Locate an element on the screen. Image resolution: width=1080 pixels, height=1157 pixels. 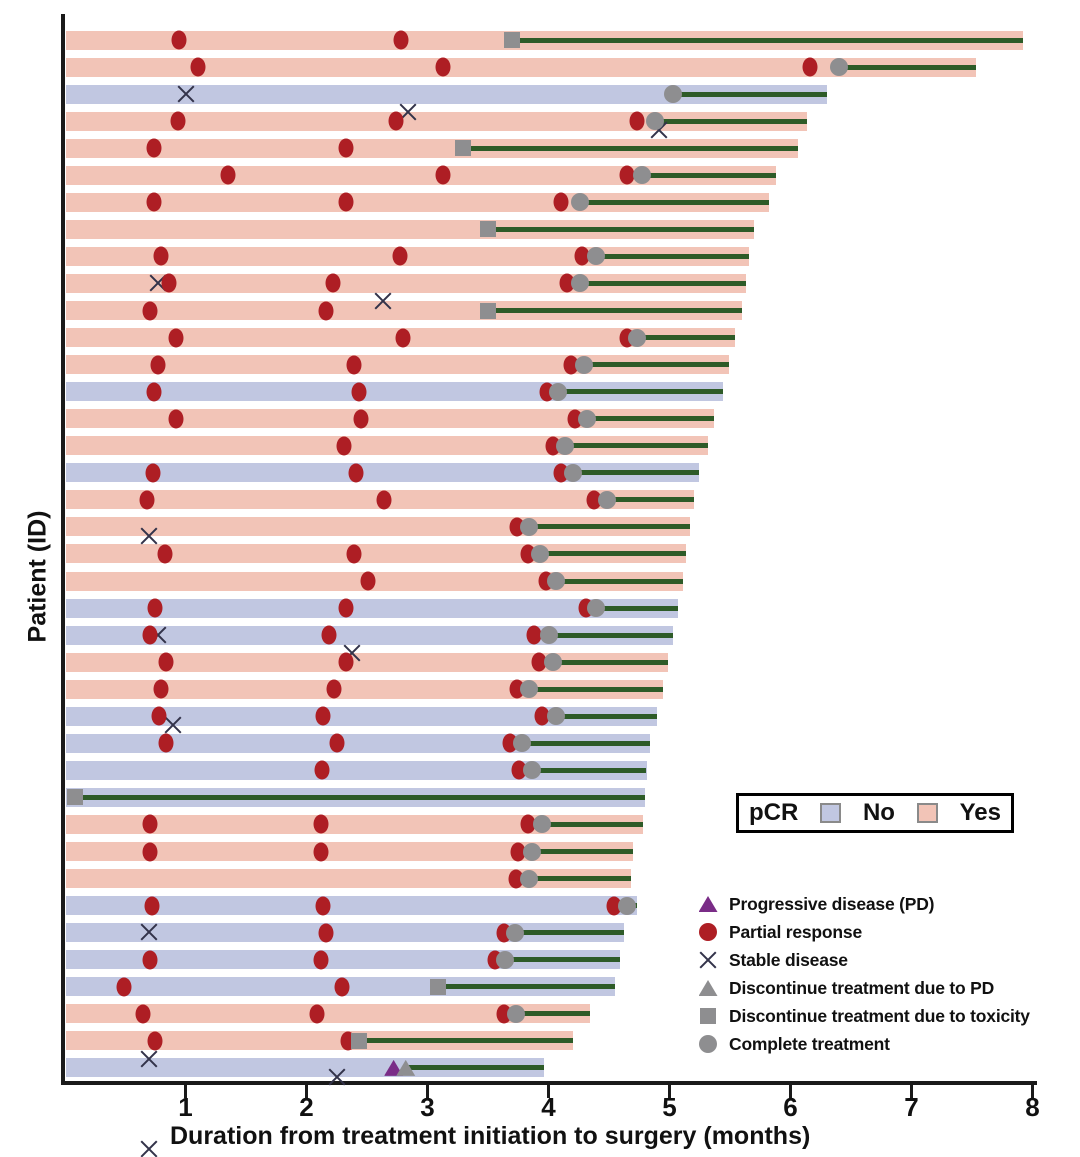
pcr-legend-title: pCR is located at coordinates (774, 812).